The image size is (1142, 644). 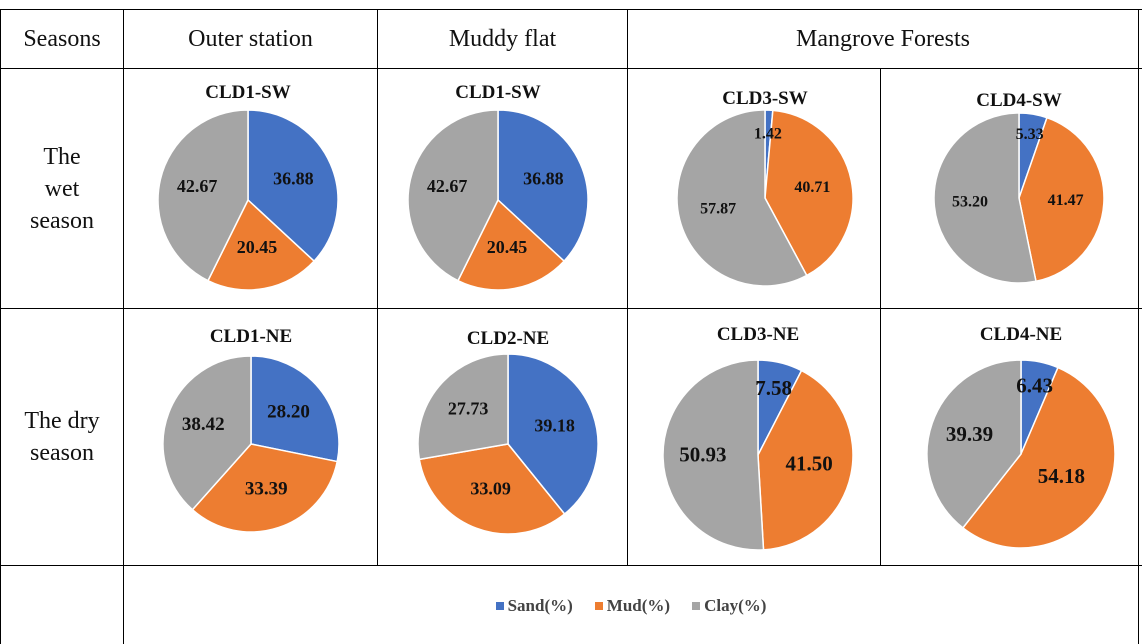 I want to click on data-label-clay: 50.93, so click(x=702, y=454).